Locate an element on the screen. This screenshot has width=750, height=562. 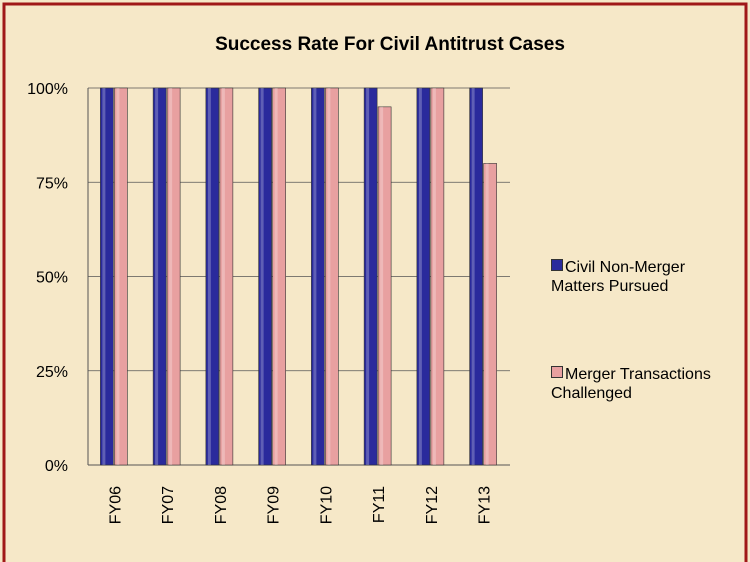
x-tick-label: FY12 is located at coordinates (432, 505).